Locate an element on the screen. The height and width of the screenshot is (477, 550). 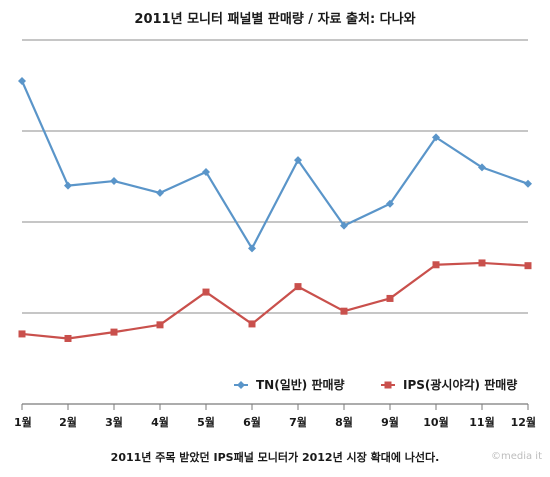
watermark: ©media it is located at coordinates (516, 456).